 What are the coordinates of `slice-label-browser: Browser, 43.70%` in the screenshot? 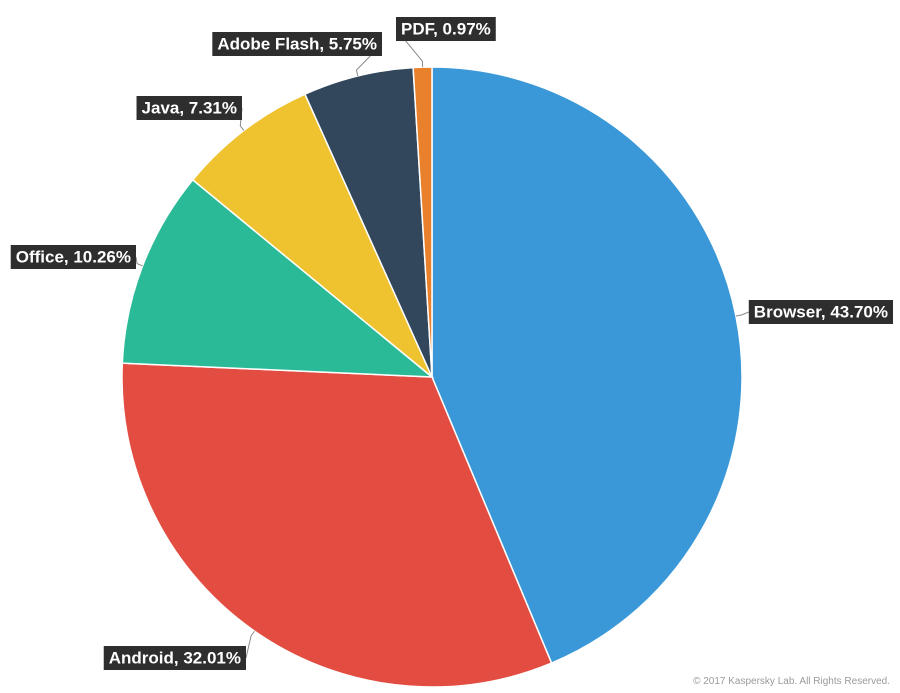 It's located at (821, 312).